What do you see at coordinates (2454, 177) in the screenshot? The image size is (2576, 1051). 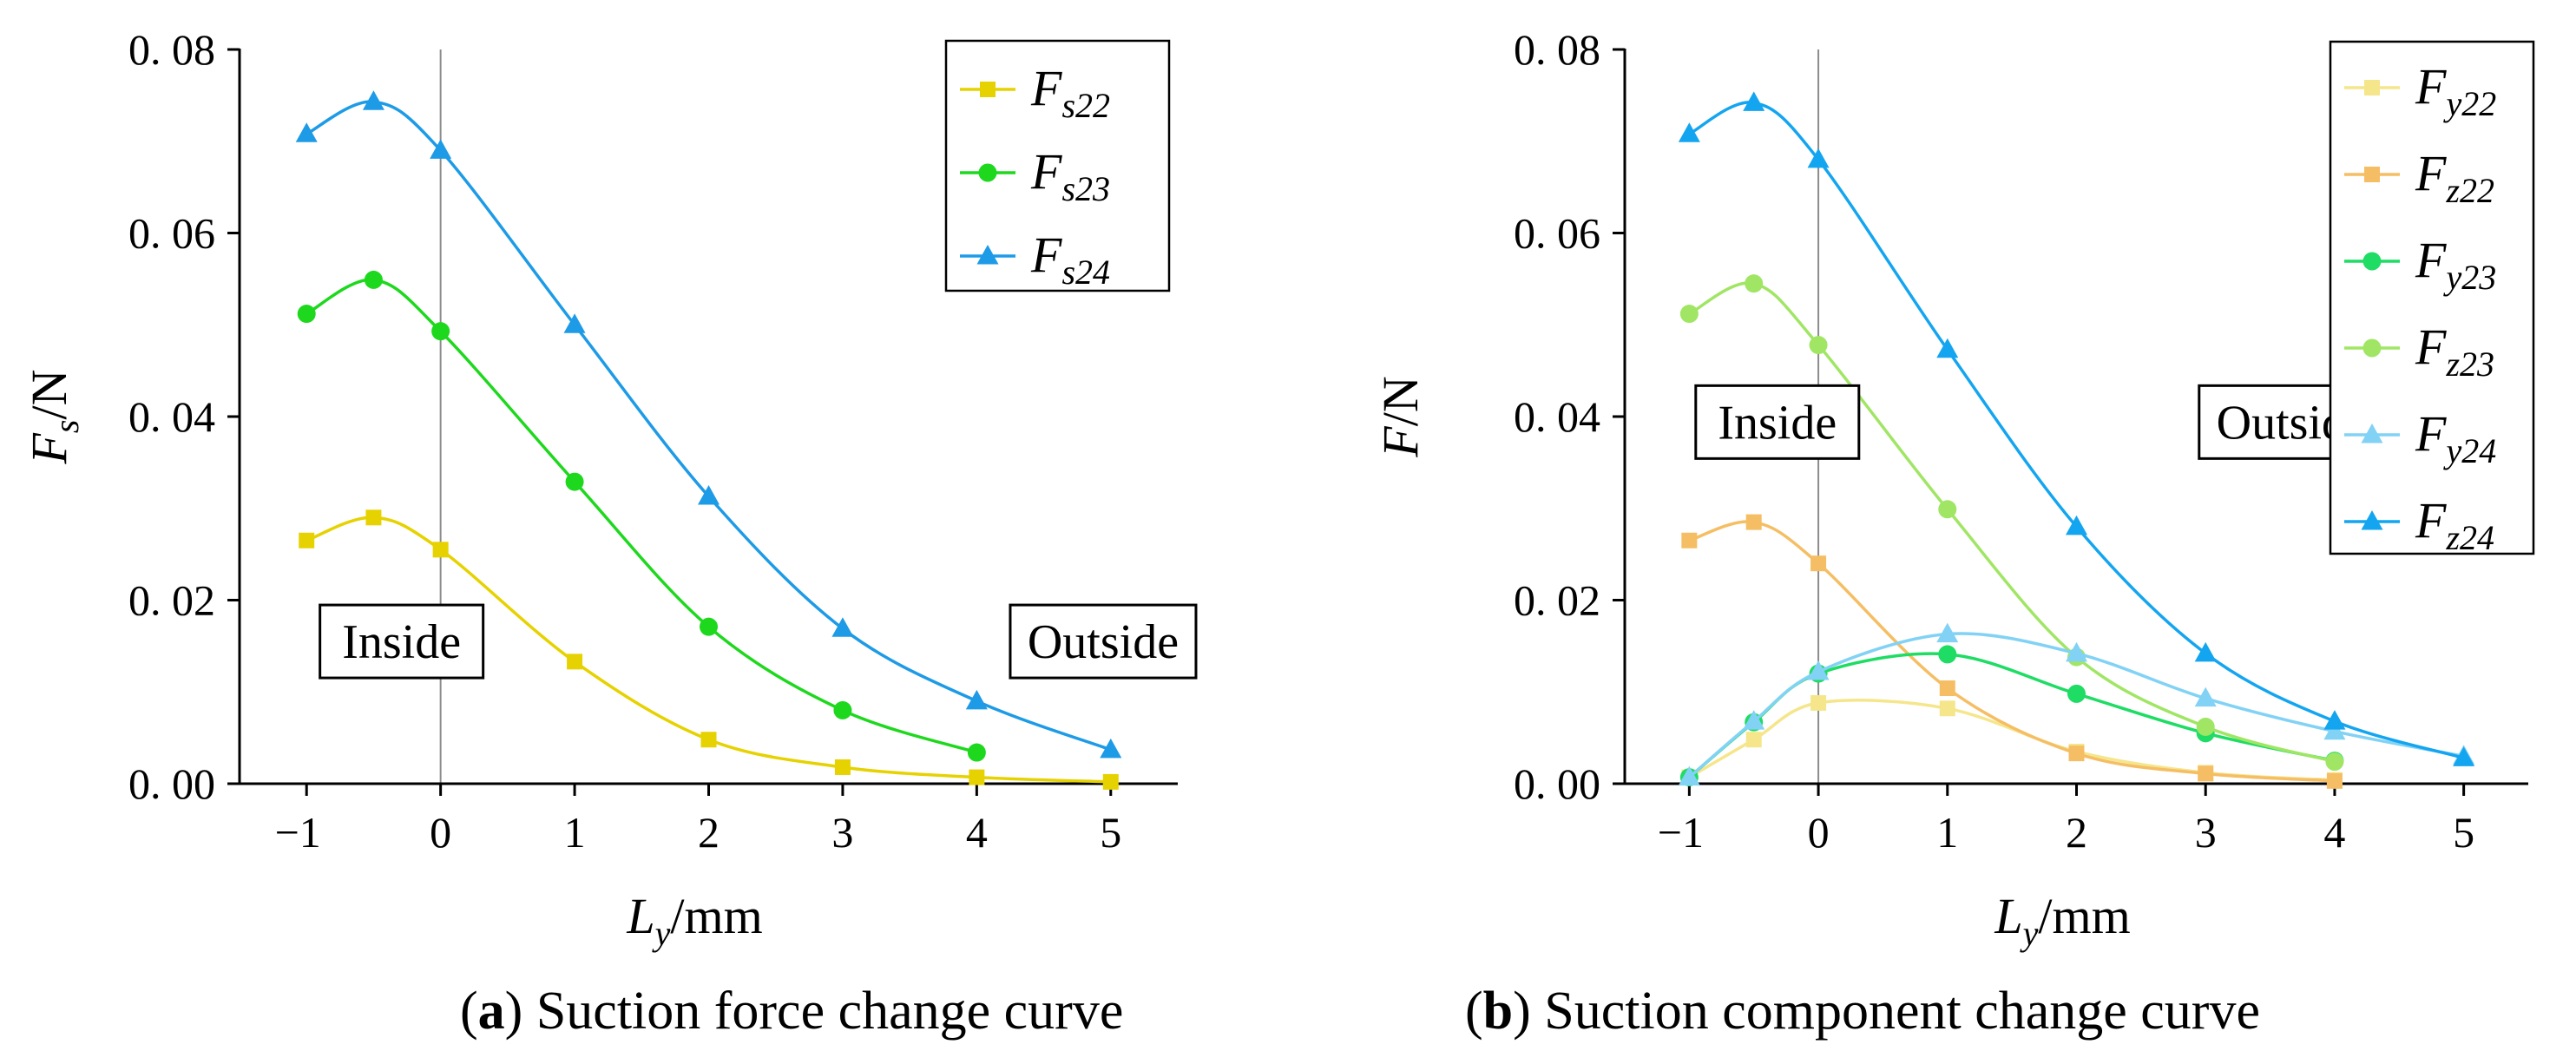 I see `legend-label: Fz22` at bounding box center [2454, 177].